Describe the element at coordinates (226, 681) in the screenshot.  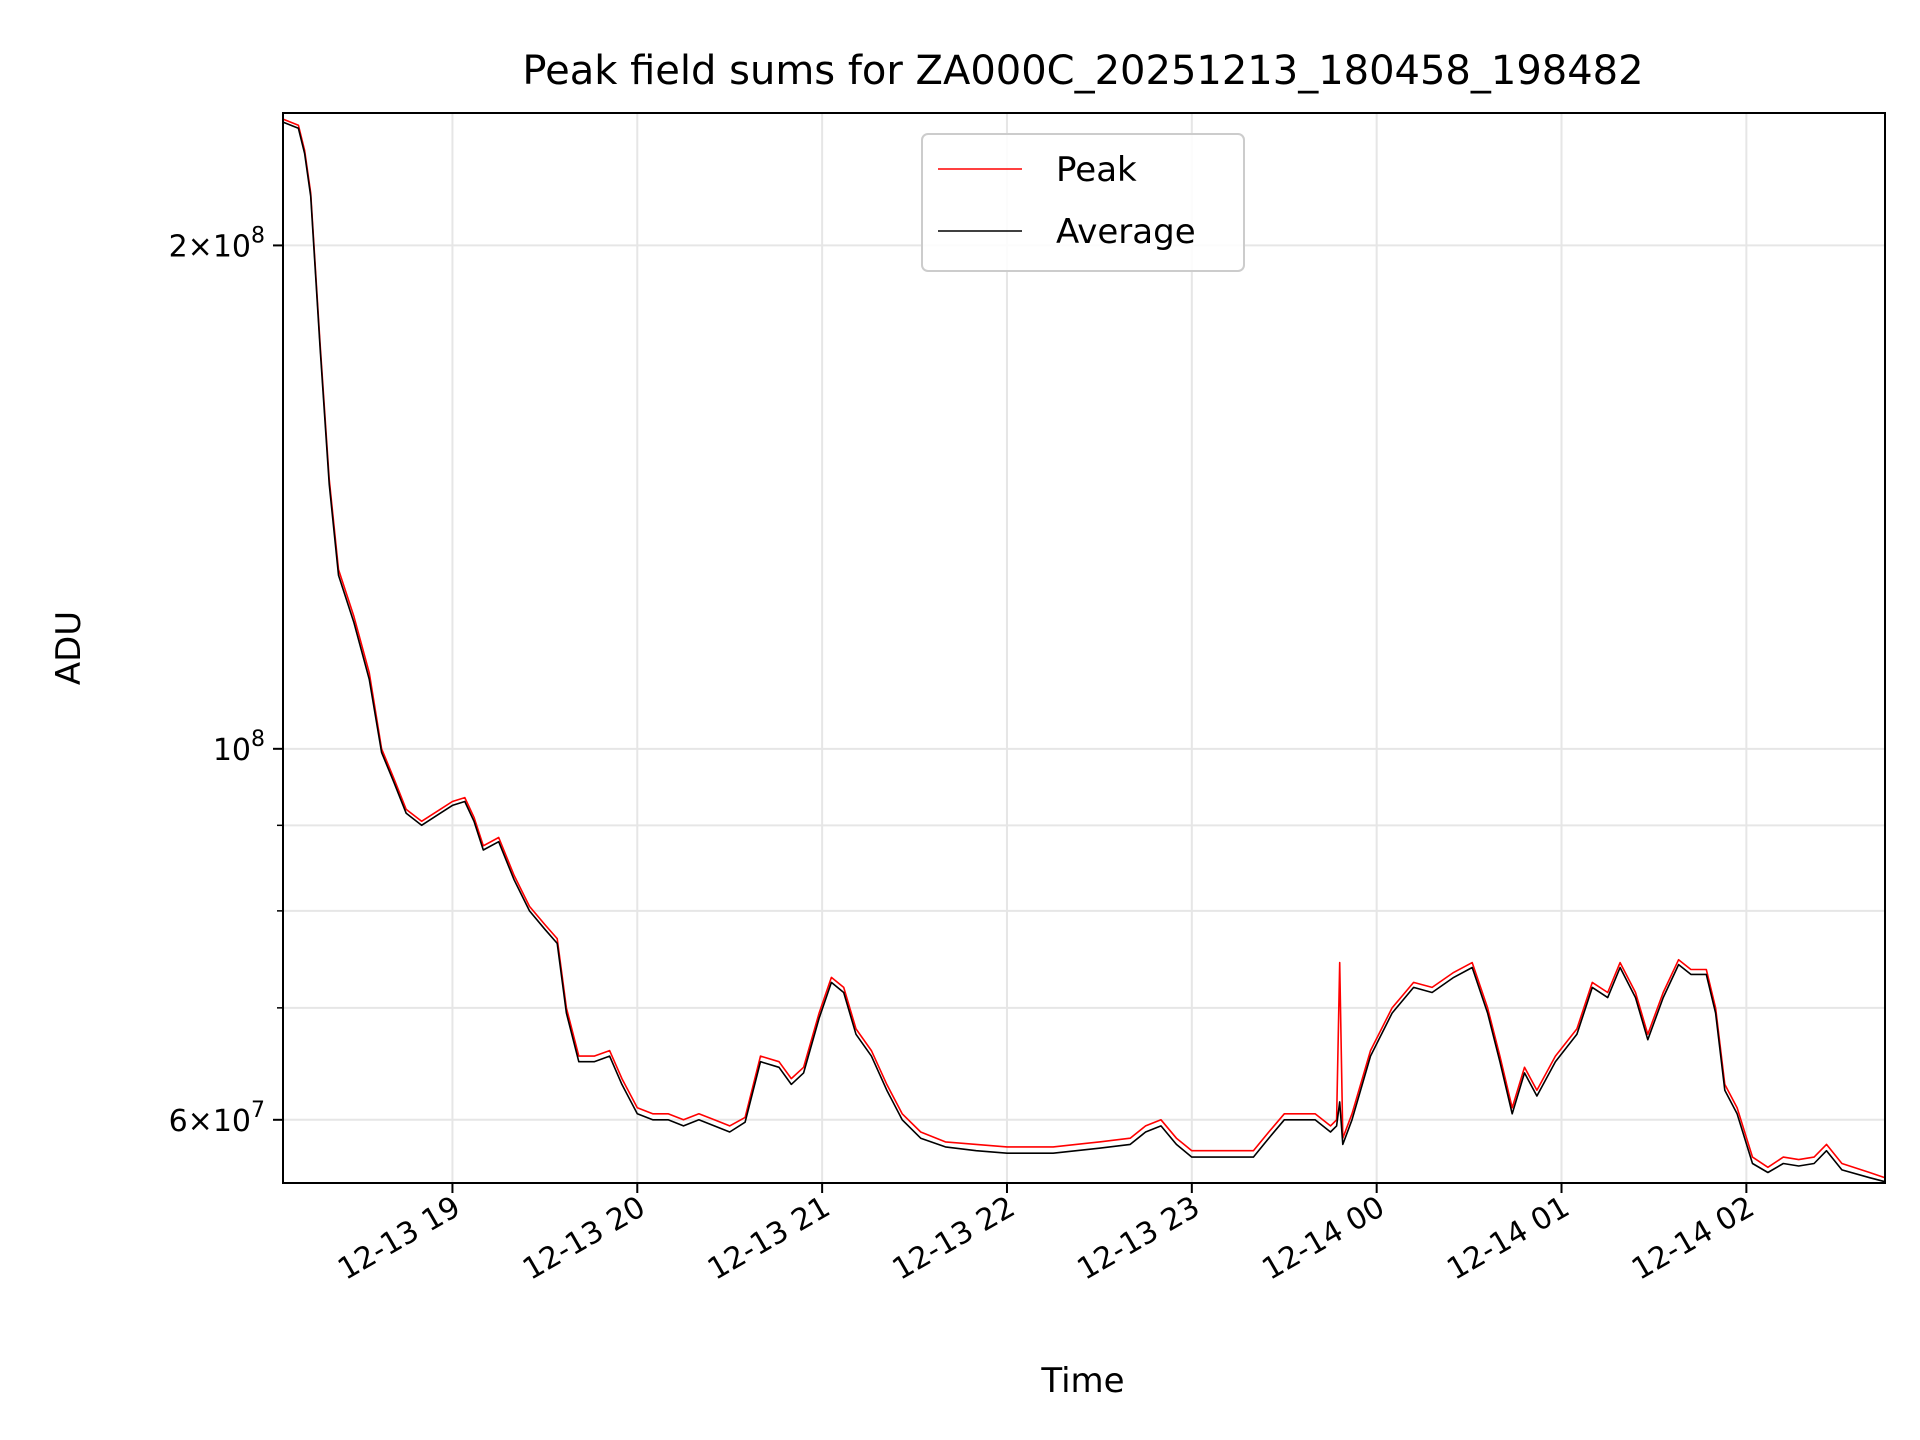
I see `y-axis: 2×108 108 6×107` at that location.